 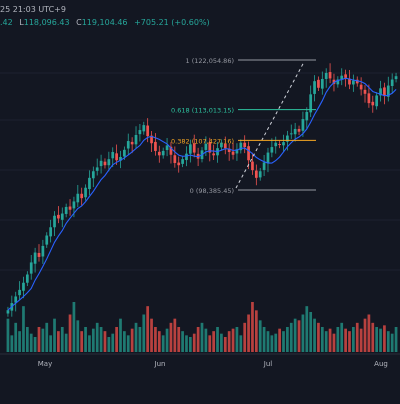 What do you see at coordinates (160, 364) in the screenshot?
I see `time-axis-label: Jun` at bounding box center [160, 364].